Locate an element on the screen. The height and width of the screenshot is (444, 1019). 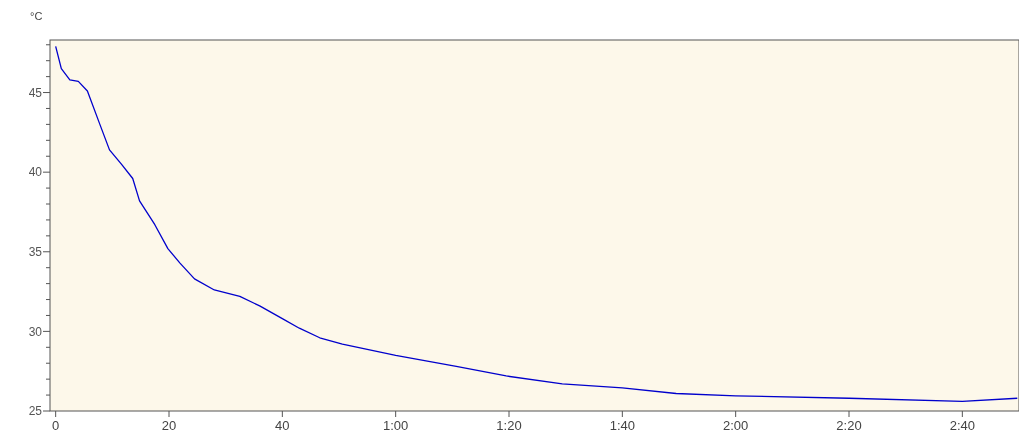
x-tick-label: 40 is located at coordinates (282, 425).